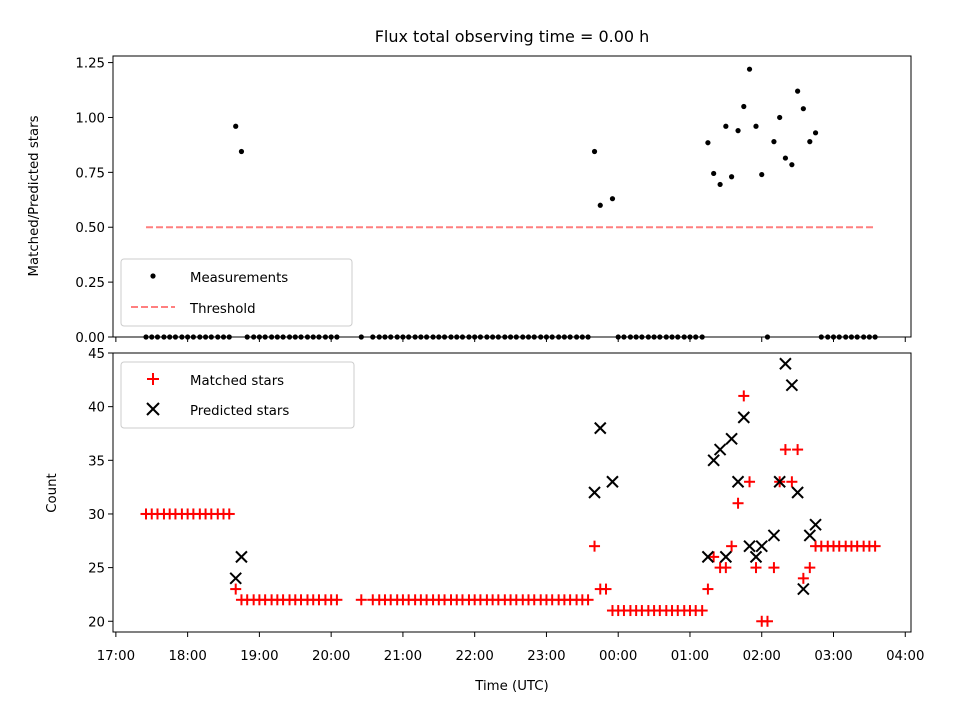  What do you see at coordinates (546, 656) in the screenshot?
I see `x-tick-label: 23:00` at bounding box center [546, 656].